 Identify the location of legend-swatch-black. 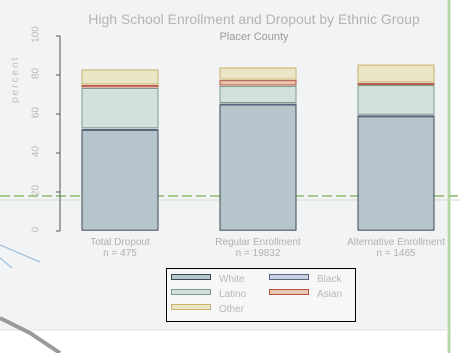
(289, 277).